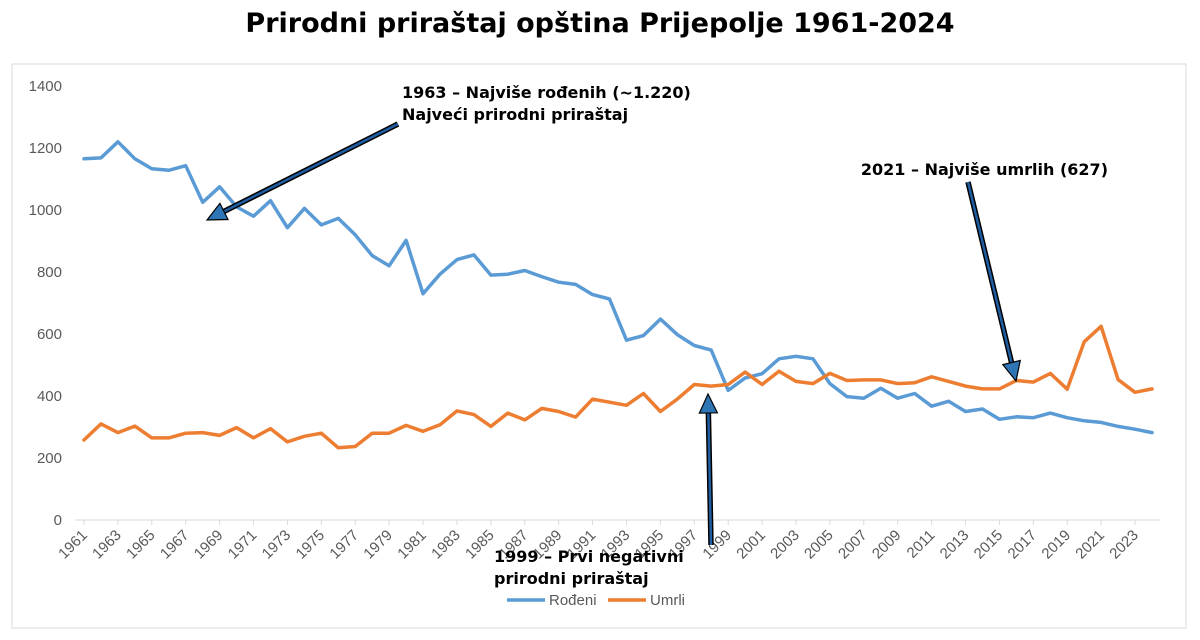 The image size is (1200, 640). I want to click on annotation-0-line-1: Najveći prirodni priraštaj, so click(515, 114).